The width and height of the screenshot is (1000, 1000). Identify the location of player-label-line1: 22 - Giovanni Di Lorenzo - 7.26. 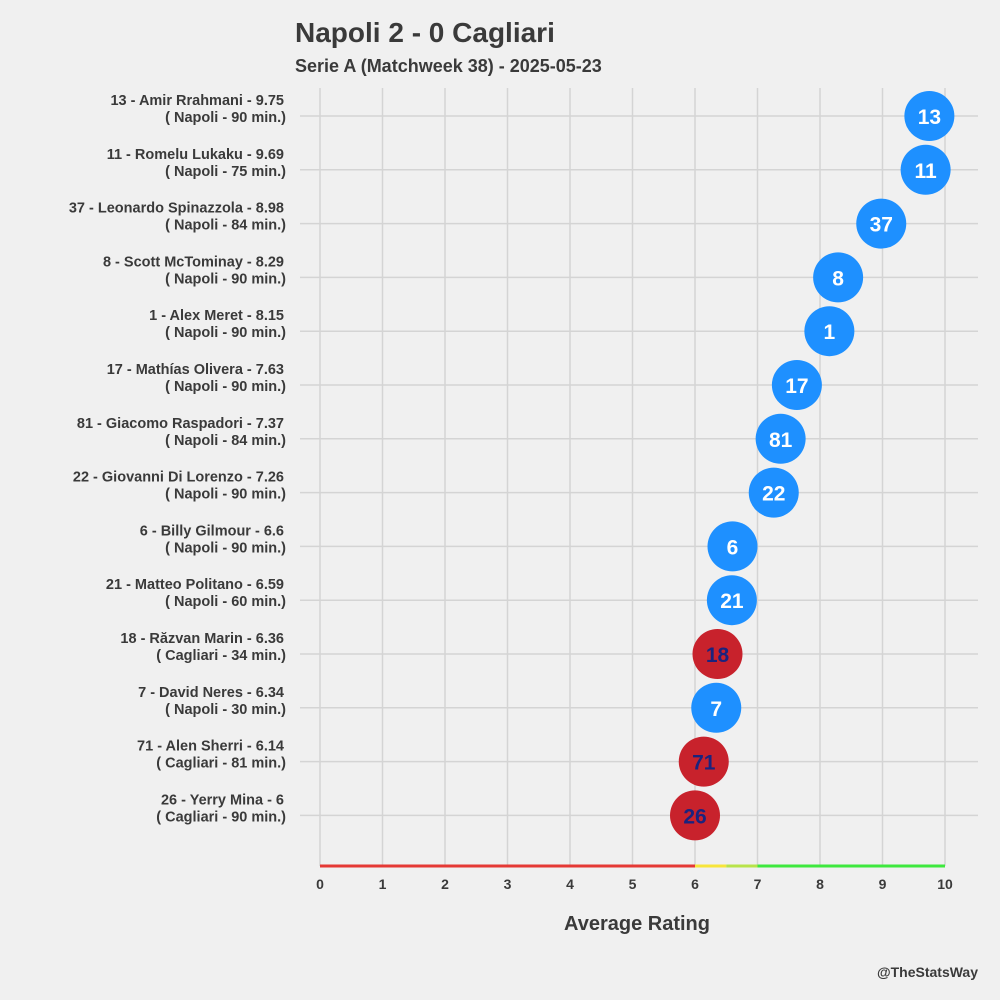
(178, 478).